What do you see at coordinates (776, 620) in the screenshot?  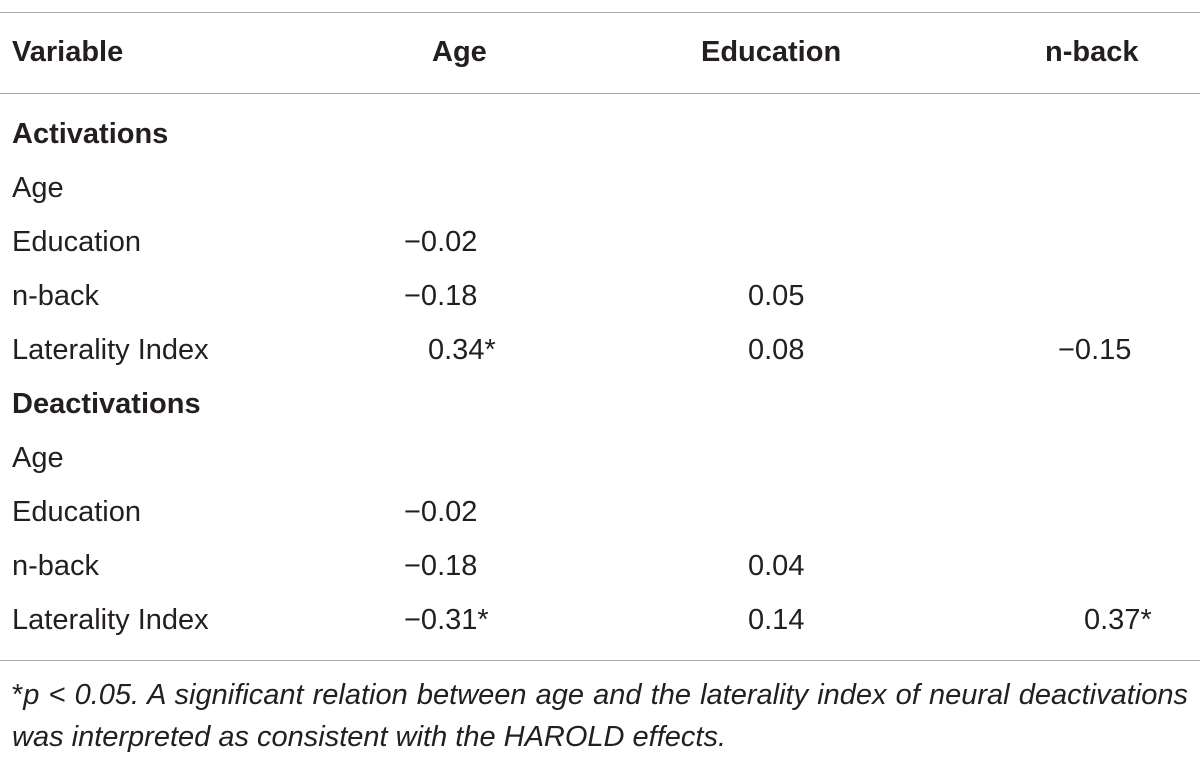 I see `cell-education: 0.14` at bounding box center [776, 620].